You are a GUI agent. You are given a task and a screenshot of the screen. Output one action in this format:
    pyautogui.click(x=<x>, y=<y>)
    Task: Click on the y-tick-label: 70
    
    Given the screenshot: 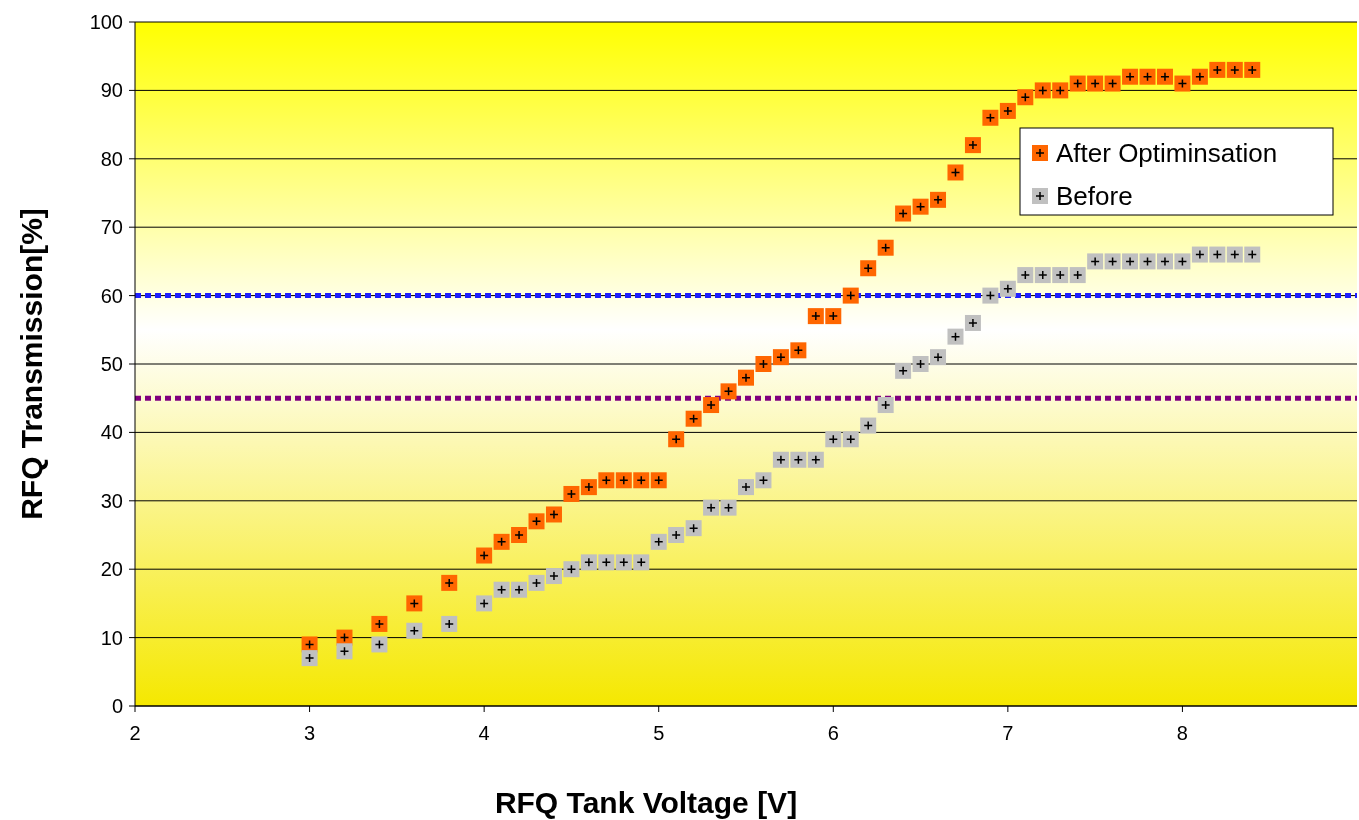 What is the action you would take?
    pyautogui.click(x=111, y=227)
    